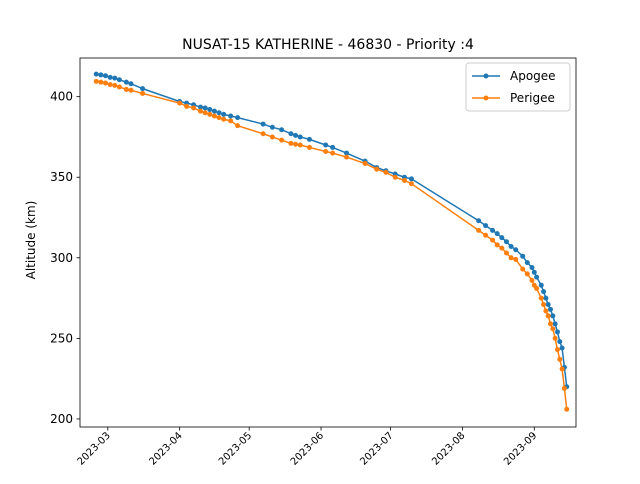 Image resolution: width=640 pixels, height=484 pixels. What do you see at coordinates (61, 97) in the screenshot?
I see `y-tick-label: 400` at bounding box center [61, 97].